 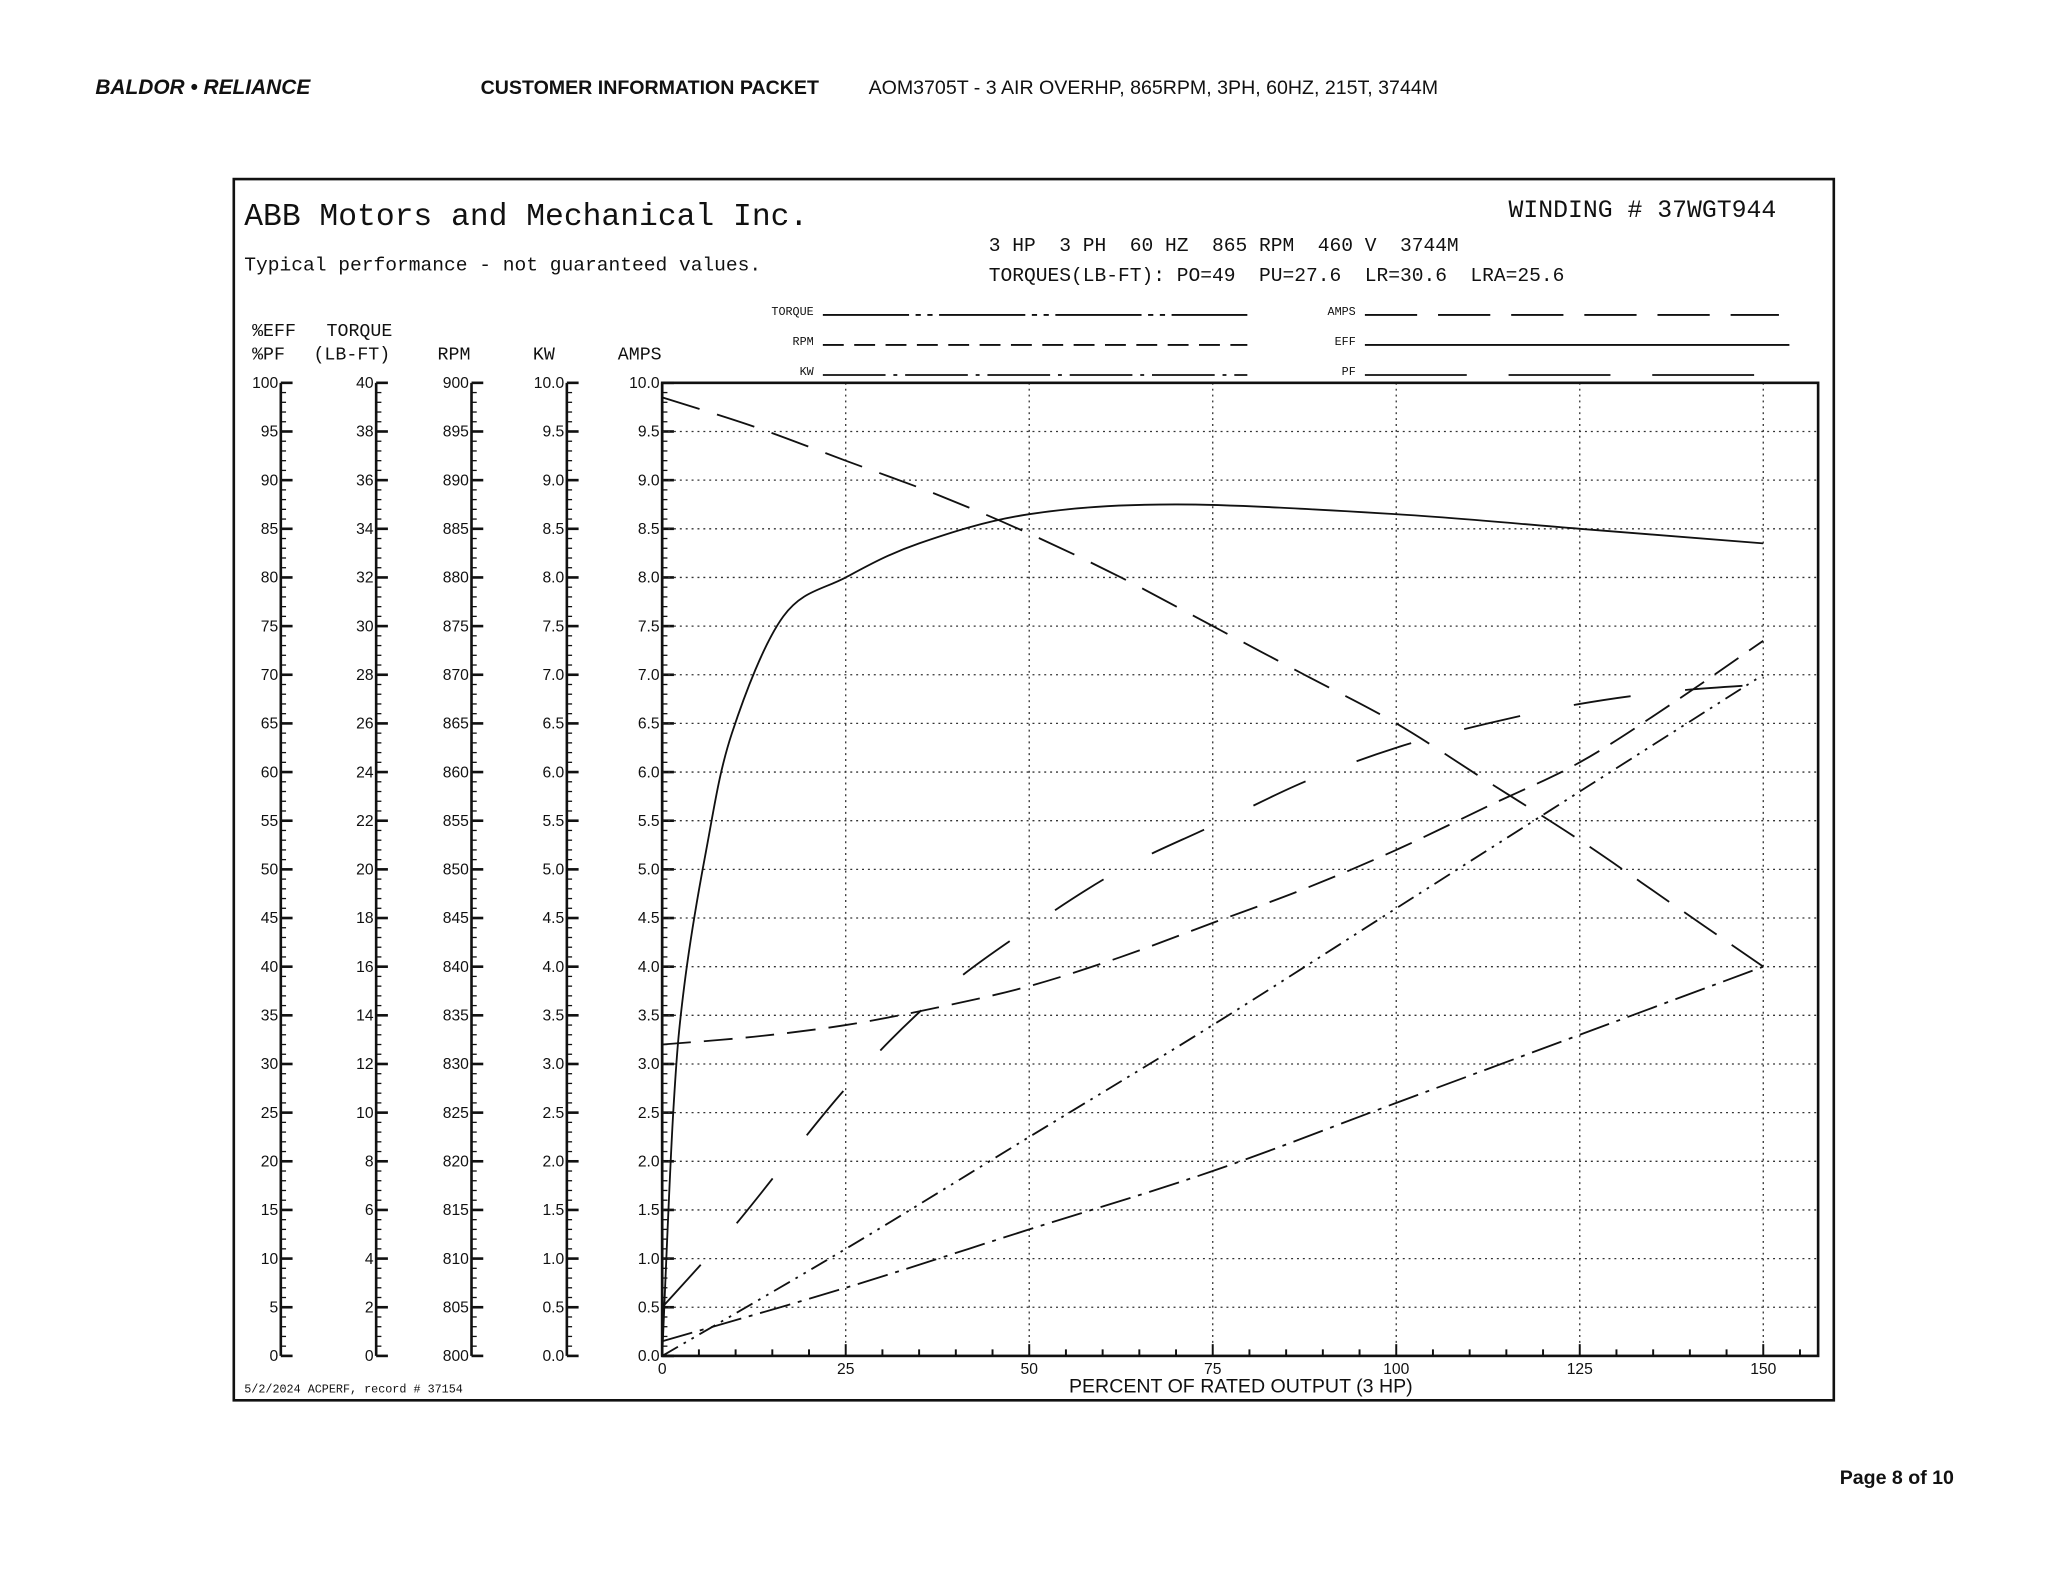 I want to click on axis-tick-label: 820, so click(x=456, y=1162).